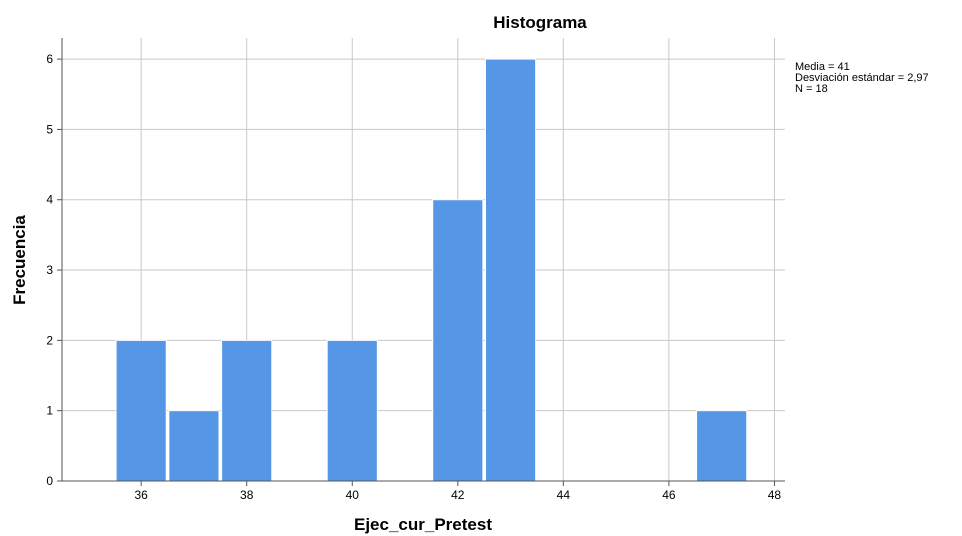 The height and width of the screenshot is (536, 962). Describe the element at coordinates (19, 260) in the screenshot. I see `y-axis-title: Frecuencia` at that location.